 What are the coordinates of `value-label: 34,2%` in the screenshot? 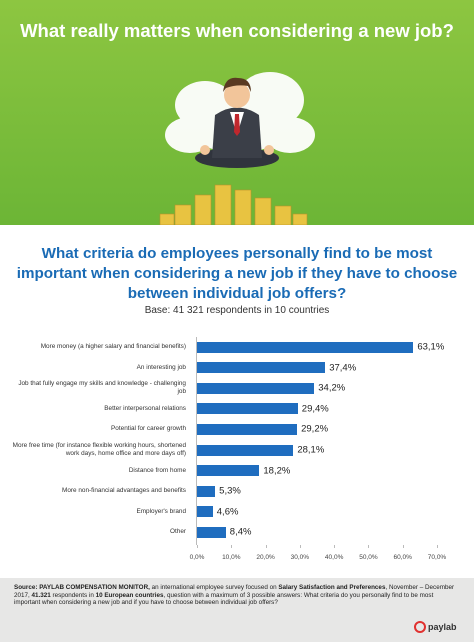 It's located at (332, 388).